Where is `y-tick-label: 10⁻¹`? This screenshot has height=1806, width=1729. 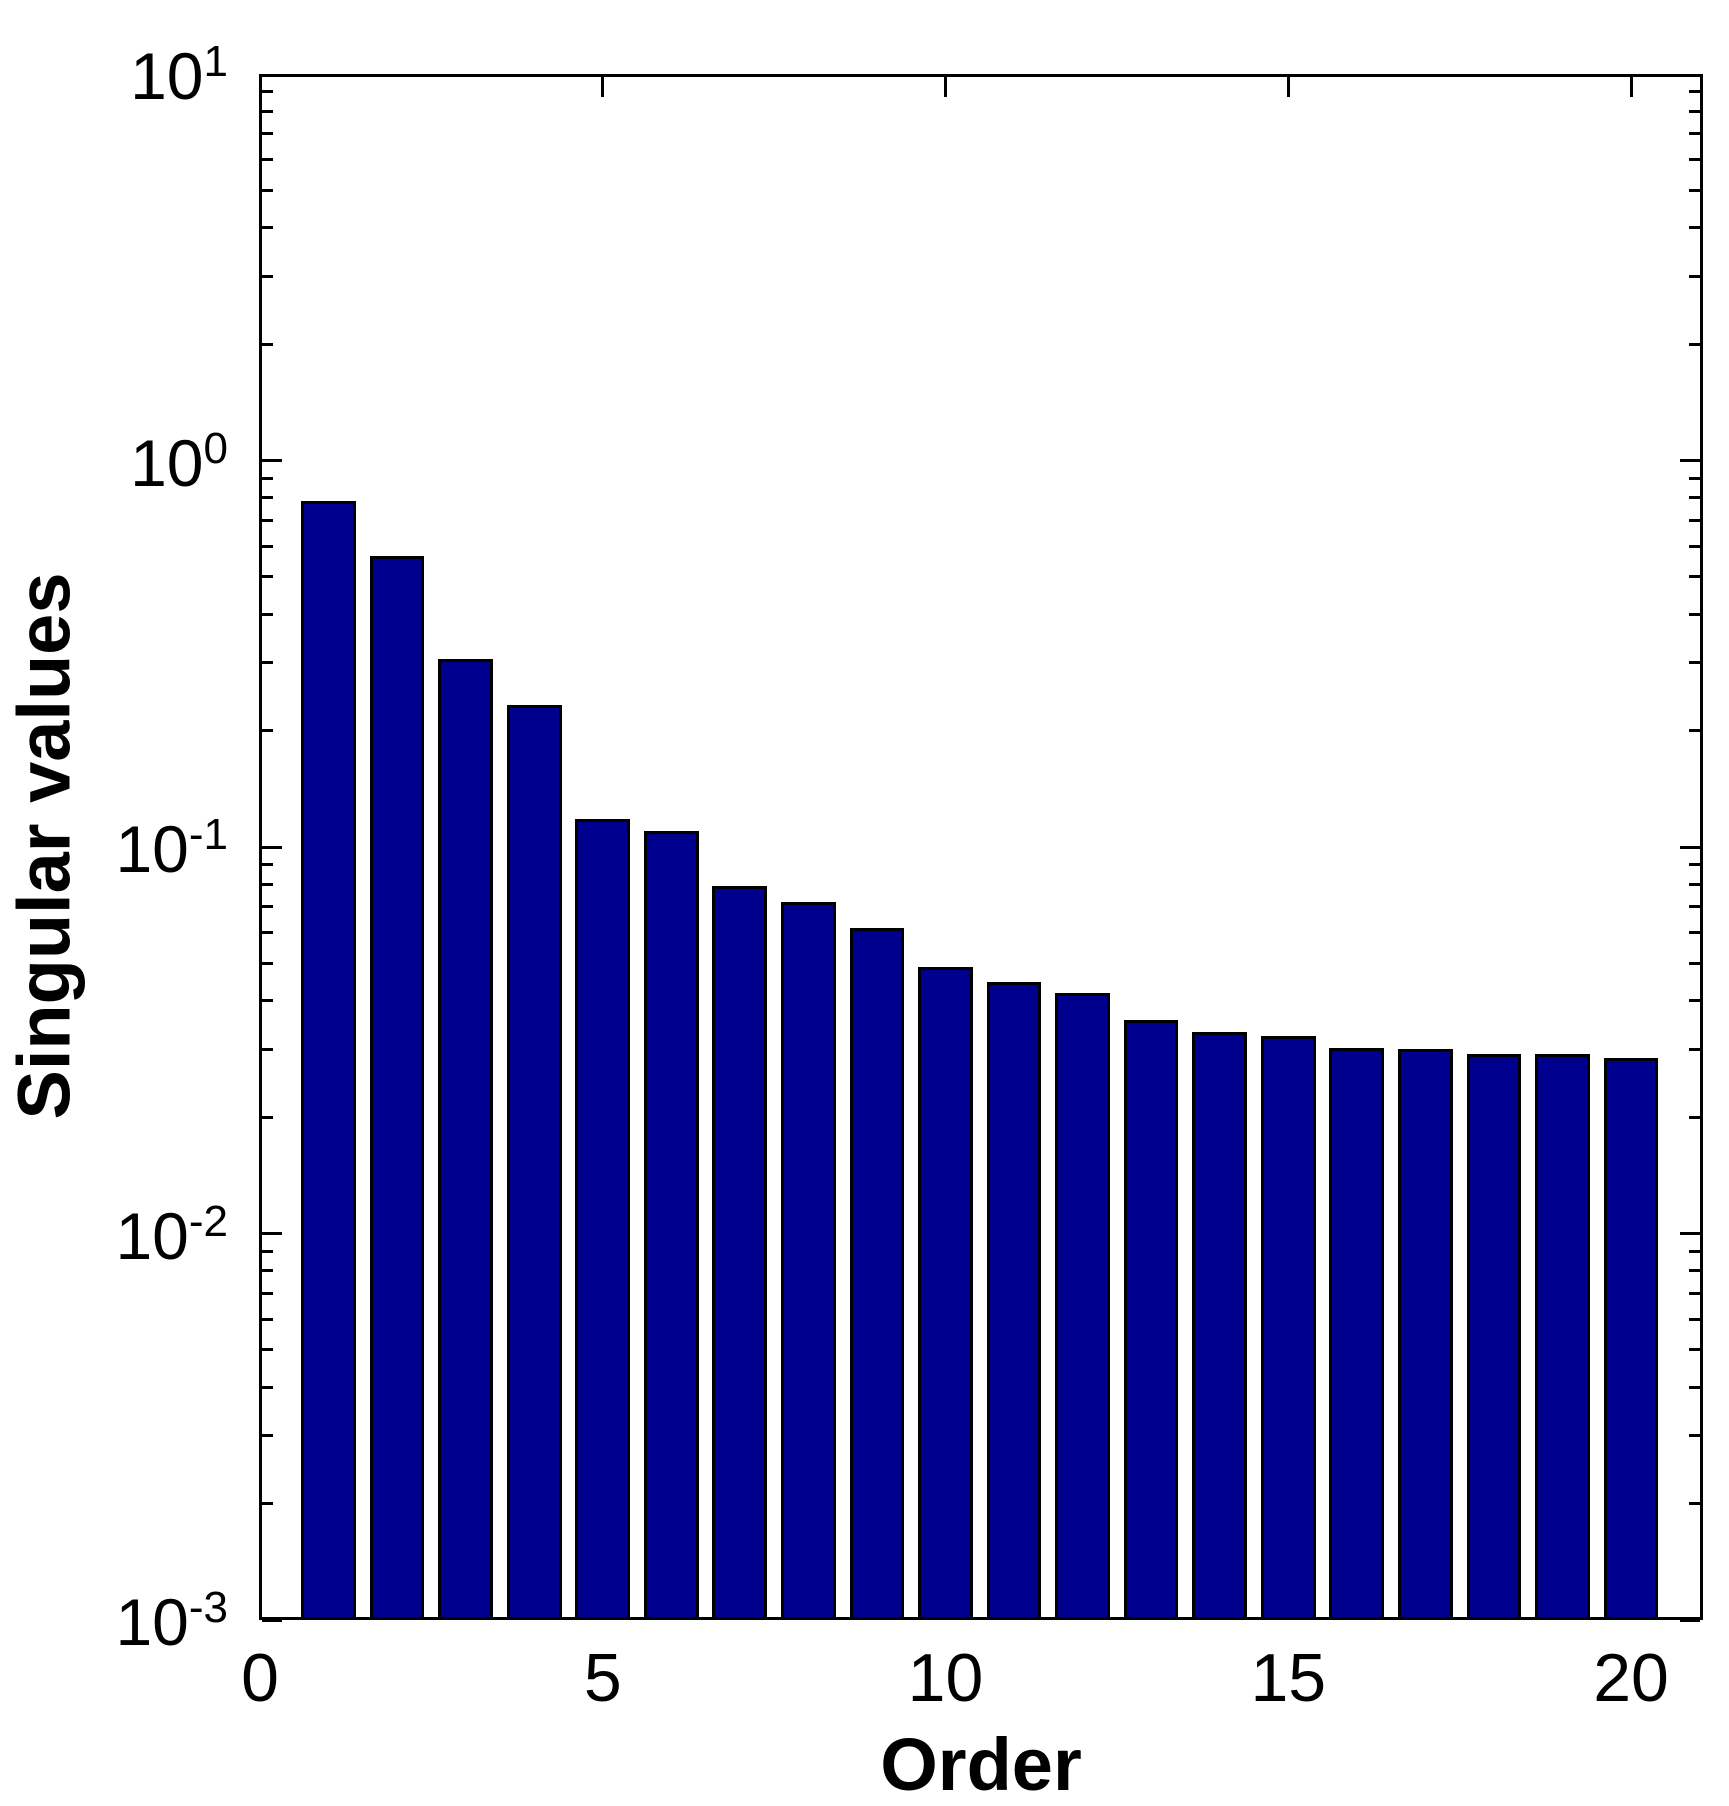
y-tick-label: 10⁻¹ is located at coordinates (171, 848).